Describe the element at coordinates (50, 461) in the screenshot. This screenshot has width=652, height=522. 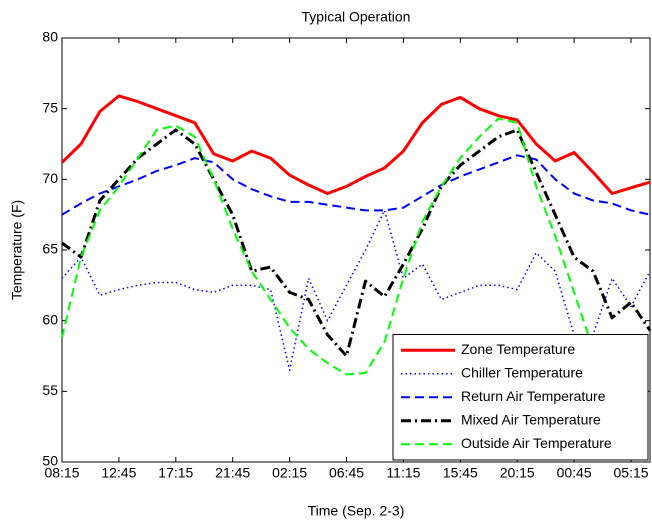
I see `y-tick-label: 50` at that location.